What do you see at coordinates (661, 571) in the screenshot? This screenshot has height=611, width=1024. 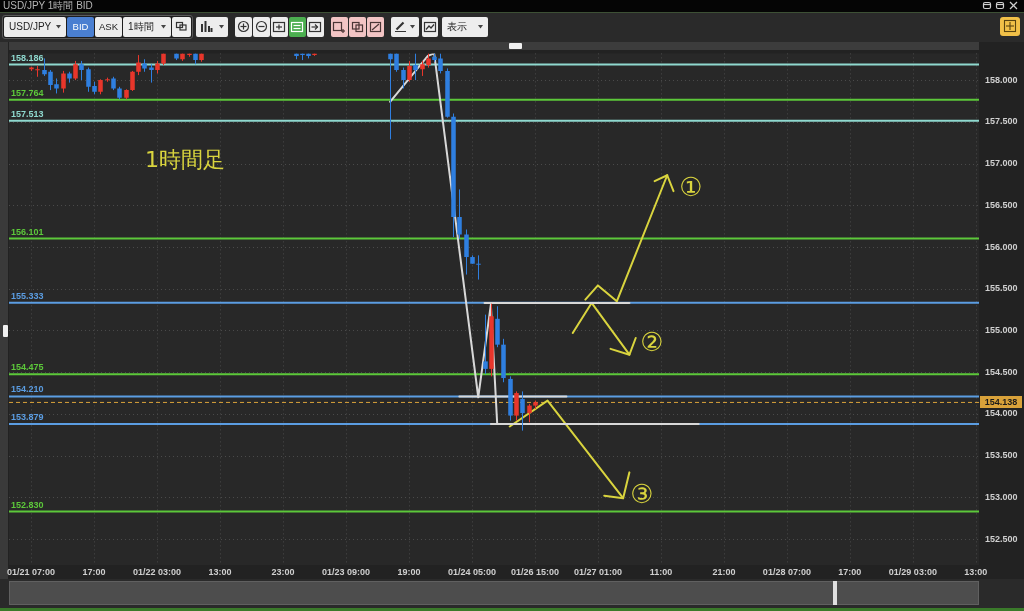 I see `x-tick-label: 11:00` at bounding box center [661, 571].